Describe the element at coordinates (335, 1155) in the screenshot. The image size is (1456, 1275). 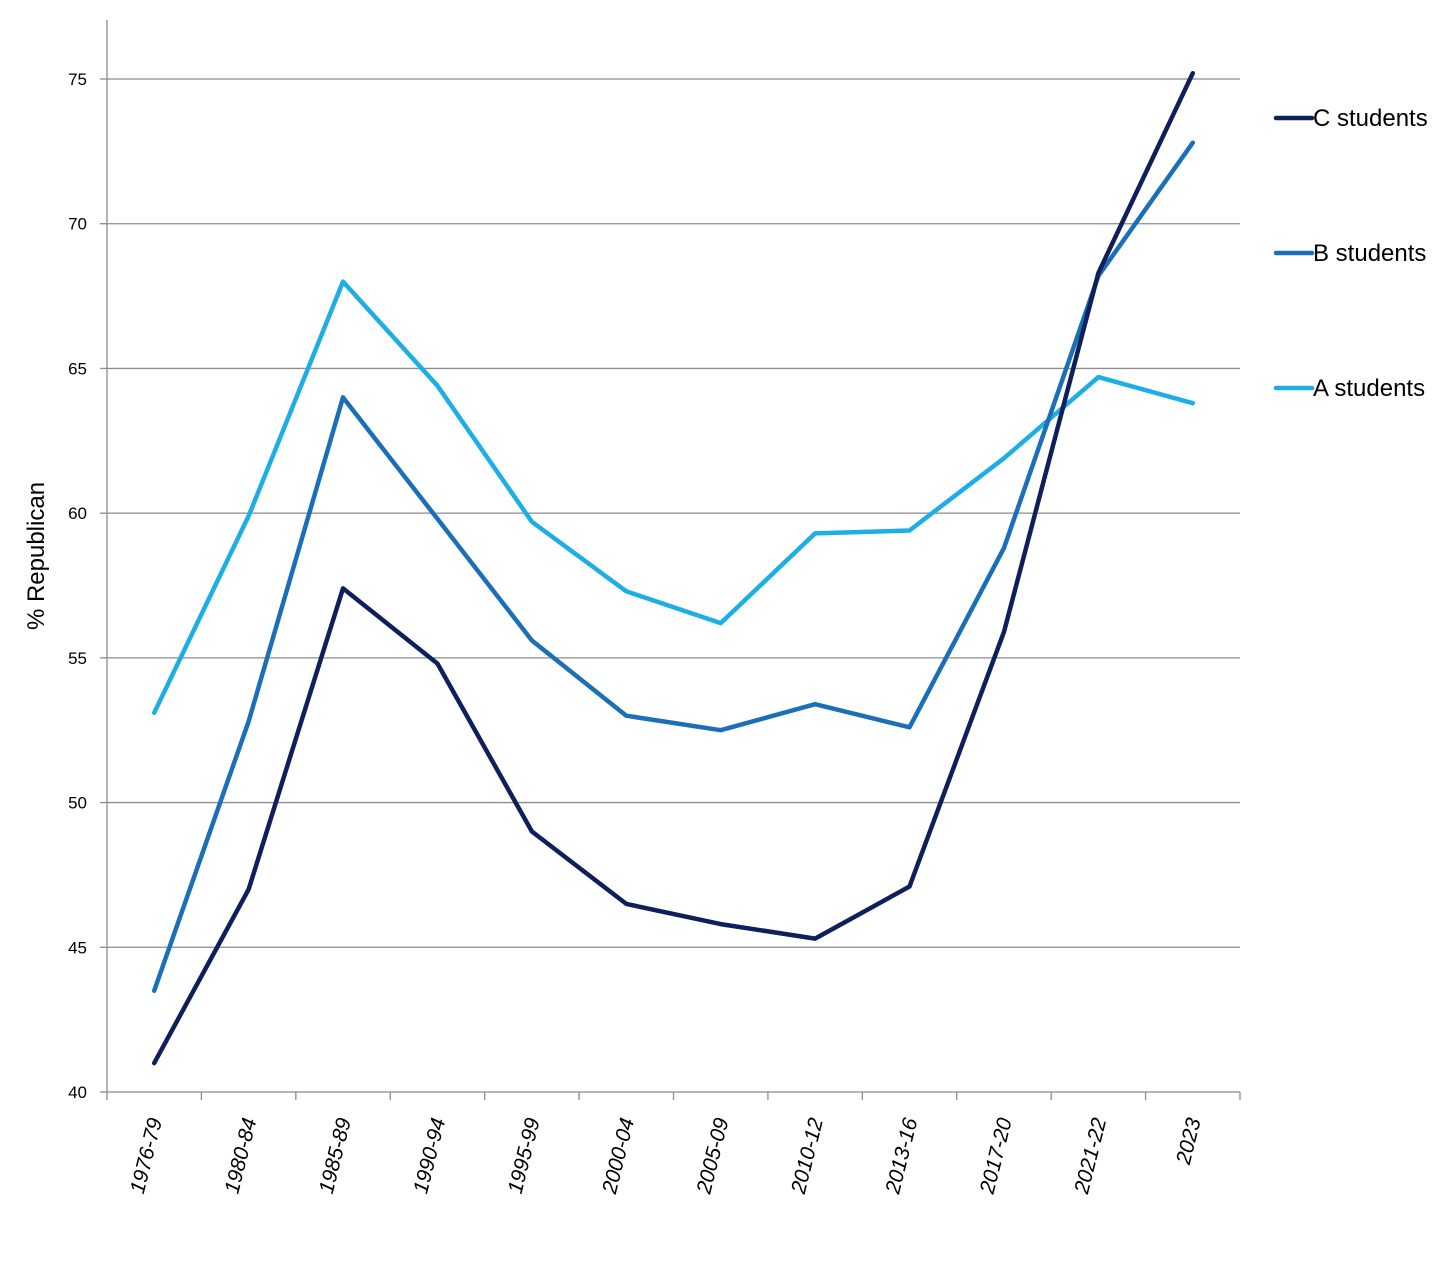
I see `x-tick-label: 1985-89` at that location.